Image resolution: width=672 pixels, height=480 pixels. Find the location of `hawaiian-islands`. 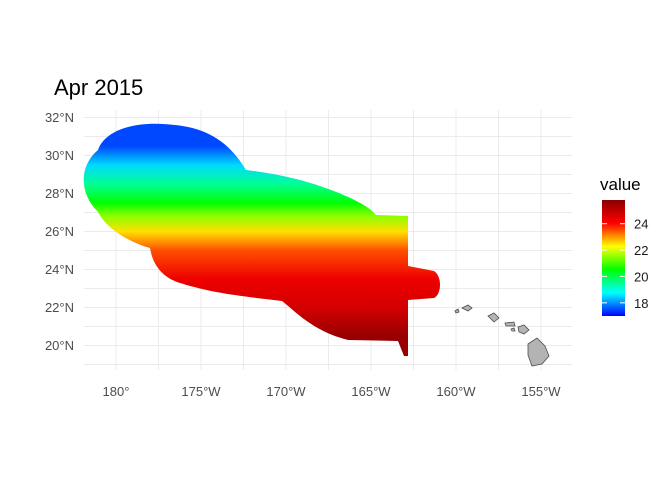

hawaiian-islands is located at coordinates (502, 335).